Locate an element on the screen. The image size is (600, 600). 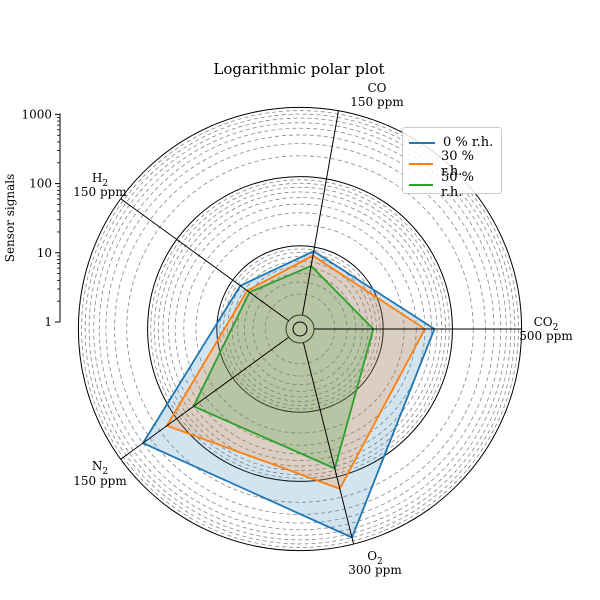
legend-item: 50 % r.h. is located at coordinates (452, 185).